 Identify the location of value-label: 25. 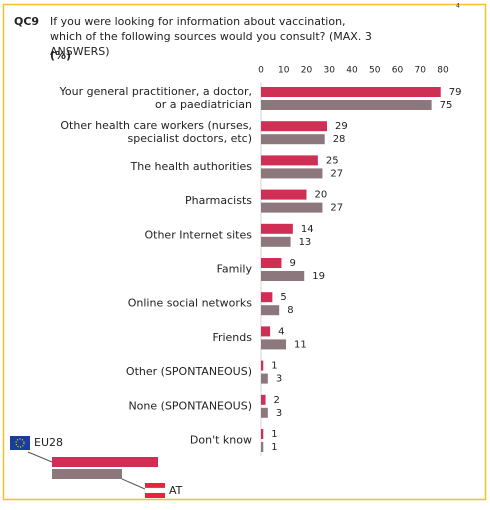
(332, 160).